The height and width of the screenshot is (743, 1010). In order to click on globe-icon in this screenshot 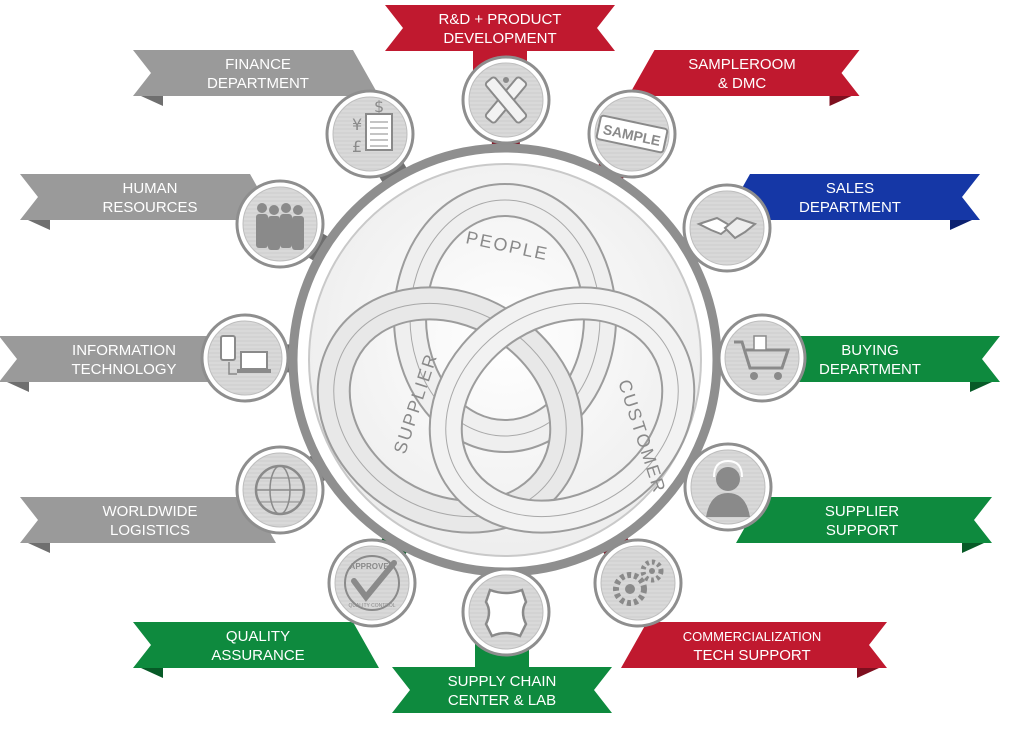, I will do `click(280, 490)`.